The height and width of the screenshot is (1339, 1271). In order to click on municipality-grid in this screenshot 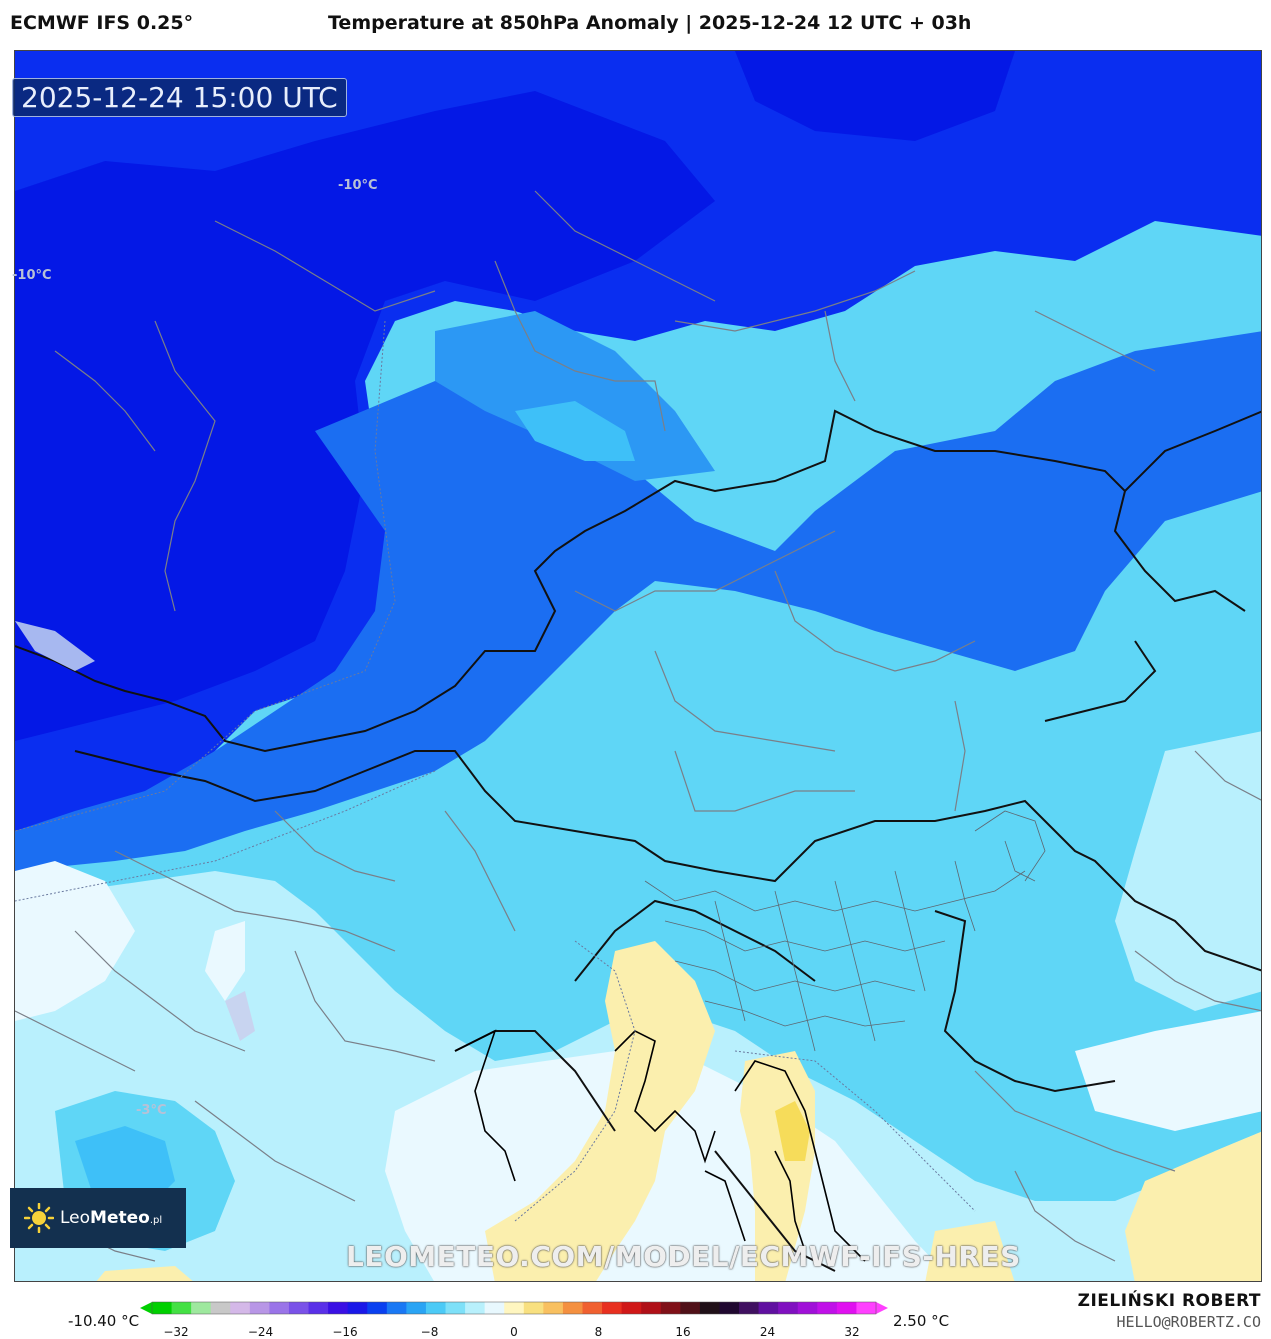, I will do `click(845, 931)`.